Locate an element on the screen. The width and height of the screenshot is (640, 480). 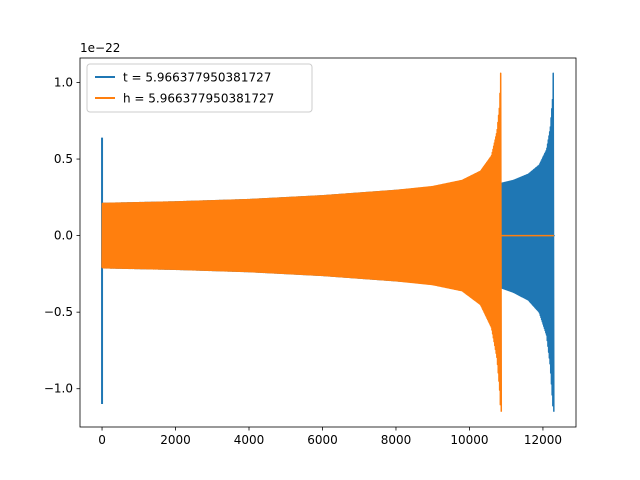
x-axis: 0 2000 4000 6000 8000 10000 12000 is located at coordinates (330, 437).